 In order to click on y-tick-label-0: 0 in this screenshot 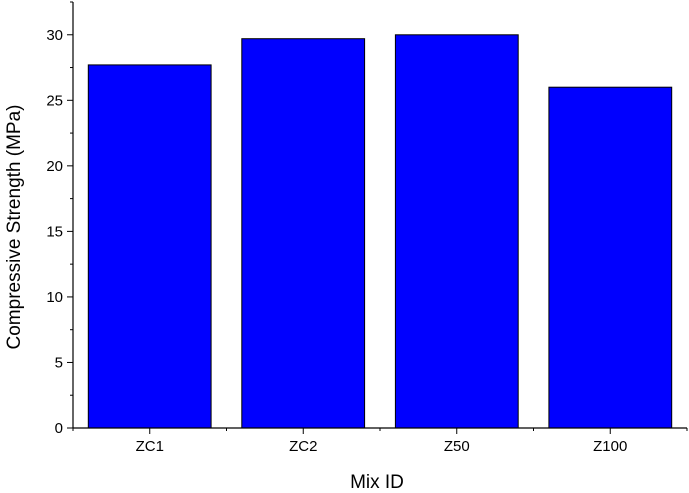, I will do `click(59, 428)`.